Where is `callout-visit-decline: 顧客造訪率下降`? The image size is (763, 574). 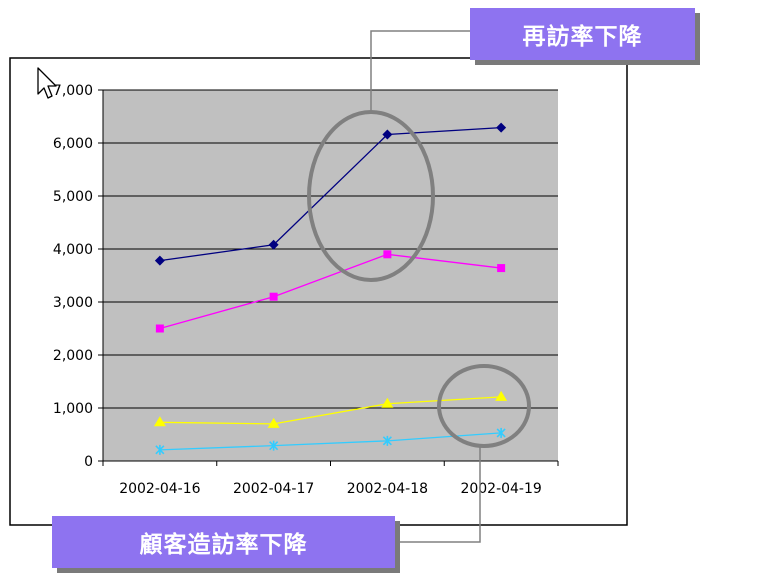
callout-visit-decline: 顧客造訪率下降 is located at coordinates (223, 542).